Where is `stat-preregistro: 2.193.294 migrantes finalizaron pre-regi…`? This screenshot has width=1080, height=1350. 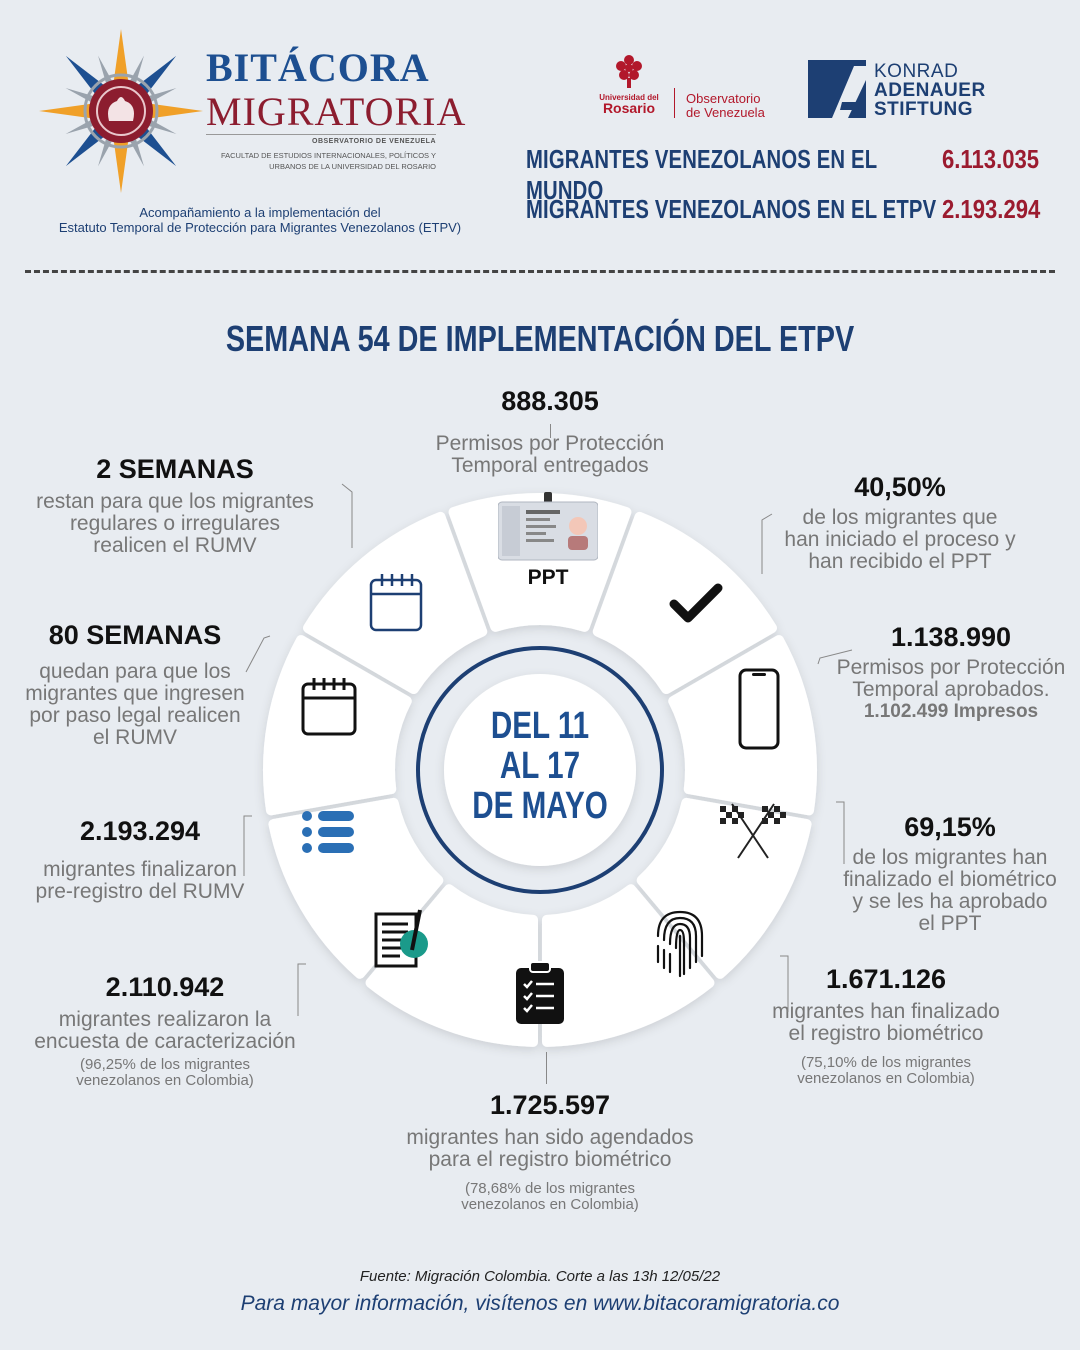 stat-preregistro: 2.193.294 migrantes finalizaron pre-regi… is located at coordinates (140, 859).